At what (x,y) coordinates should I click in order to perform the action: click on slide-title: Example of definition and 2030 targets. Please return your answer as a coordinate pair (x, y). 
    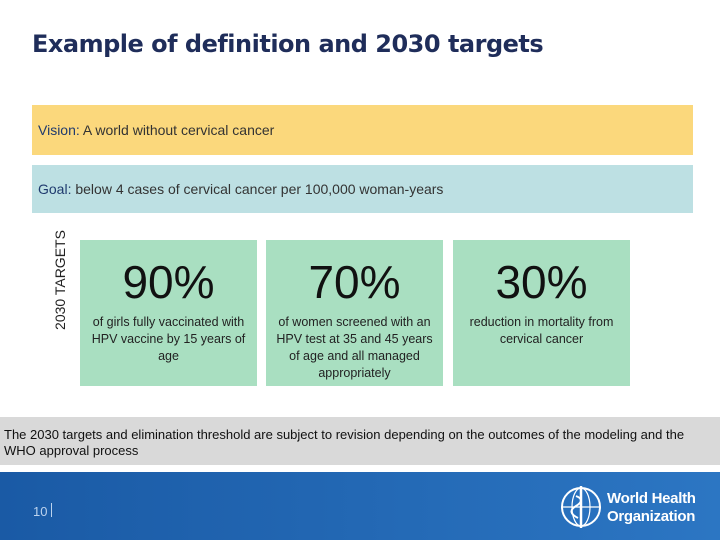
    Looking at the image, I should click on (288, 44).